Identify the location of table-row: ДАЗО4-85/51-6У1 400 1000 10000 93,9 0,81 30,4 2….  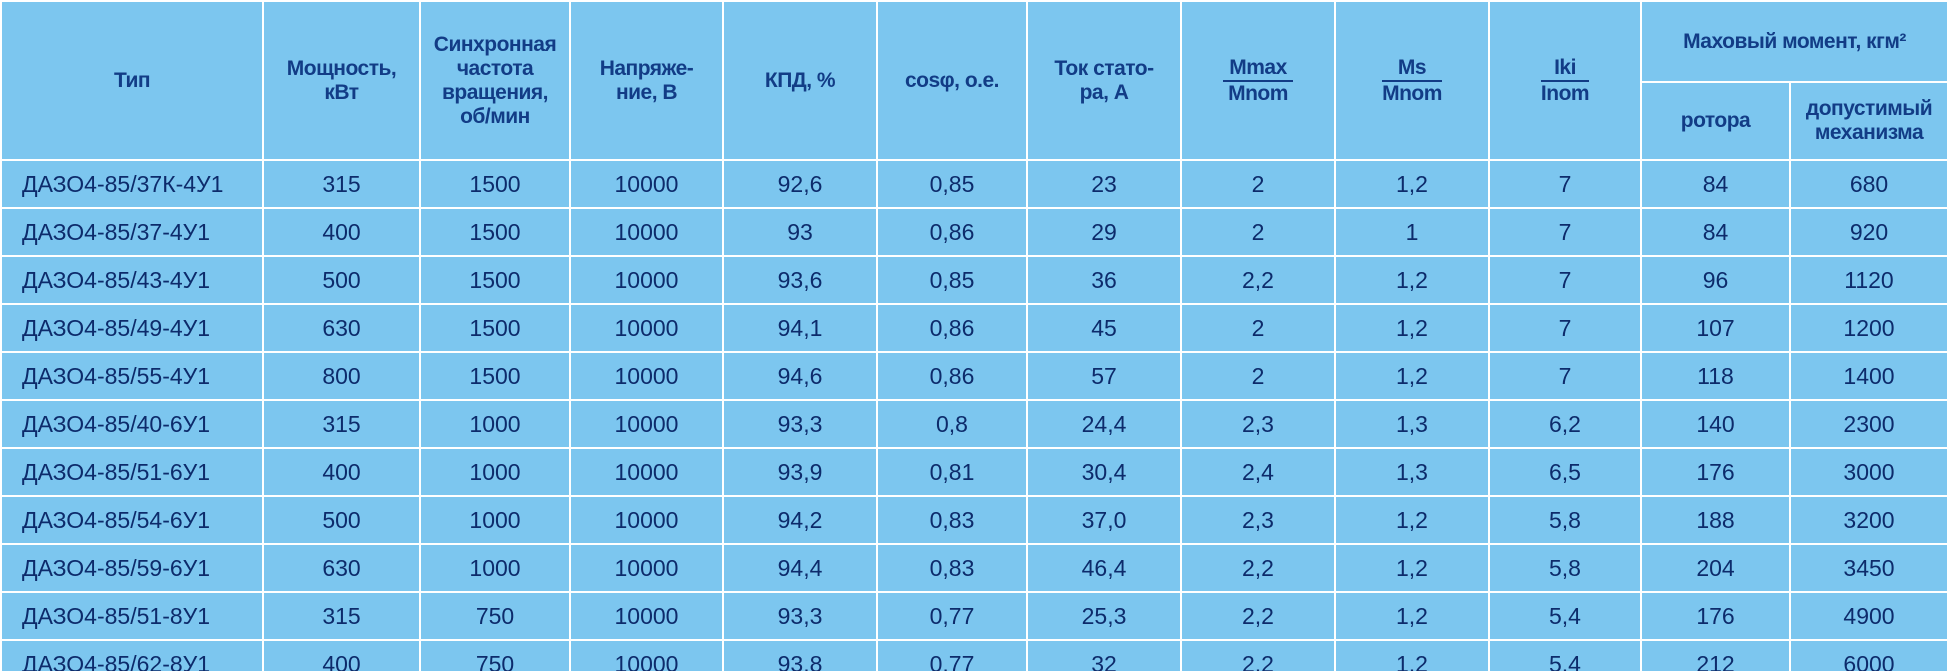
(973, 472).